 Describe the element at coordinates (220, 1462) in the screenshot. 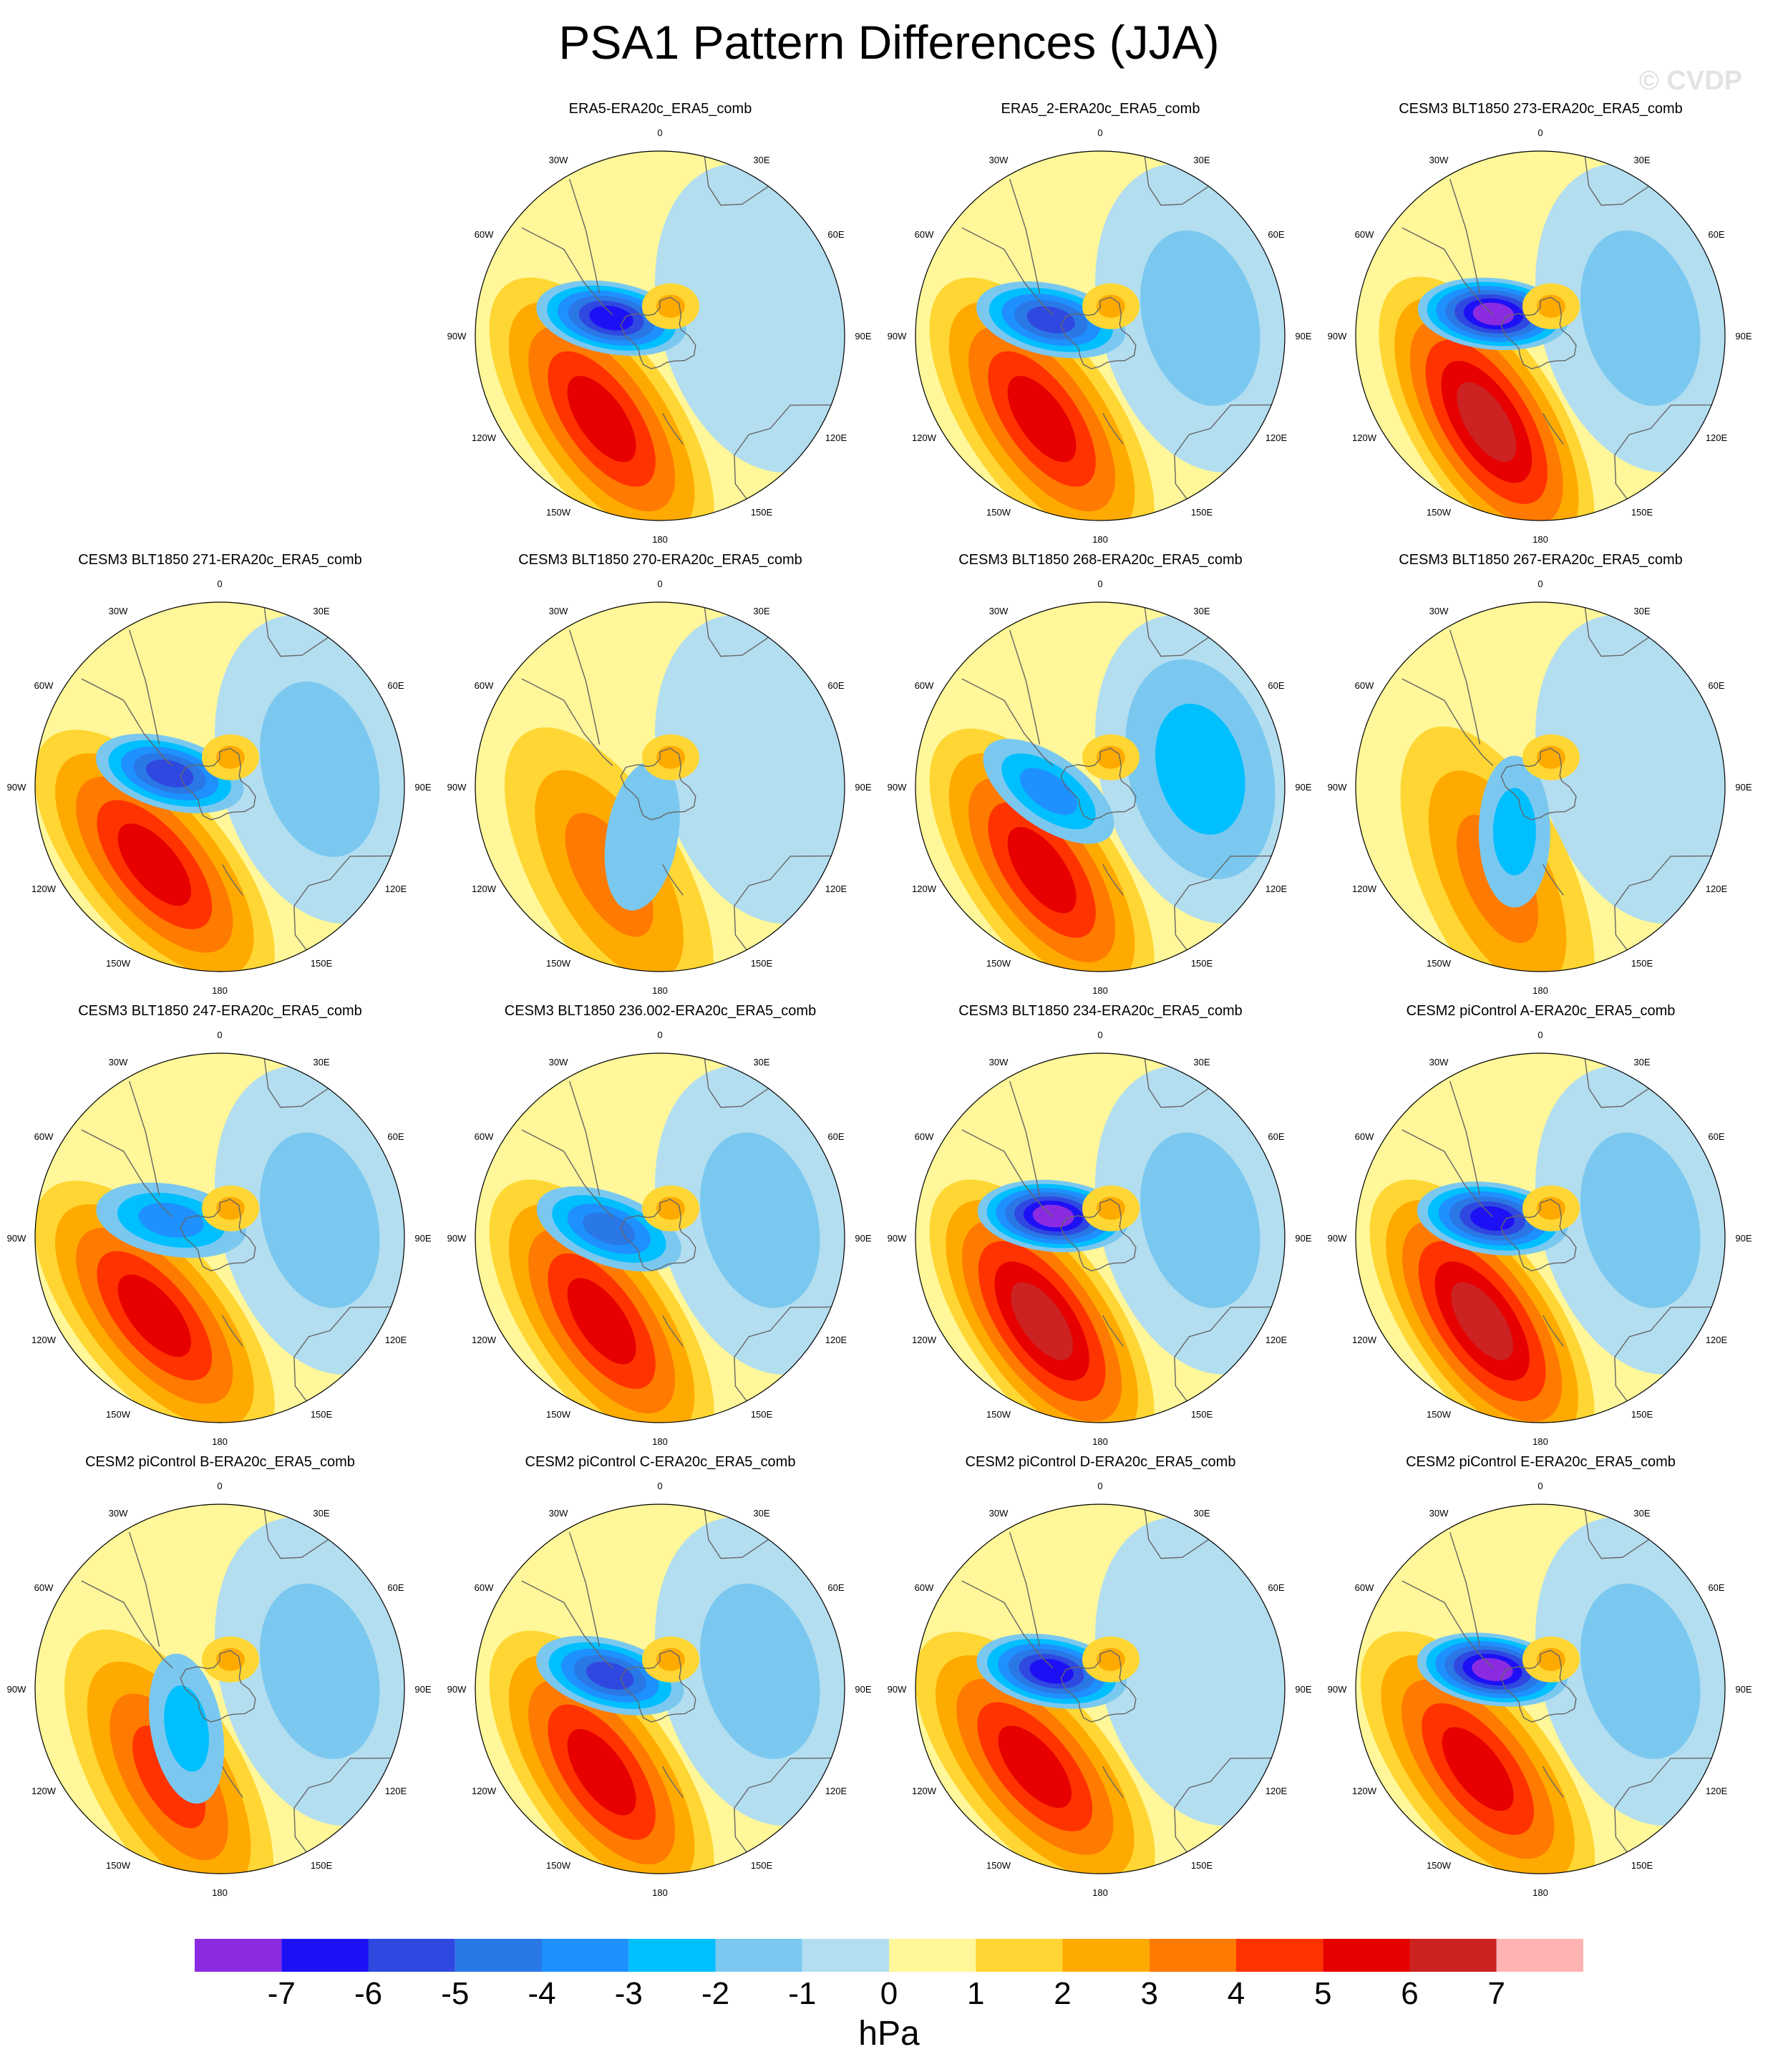

I see `panel-title: CESM2 piControl B-ERA20c_ERA5_comb` at that location.